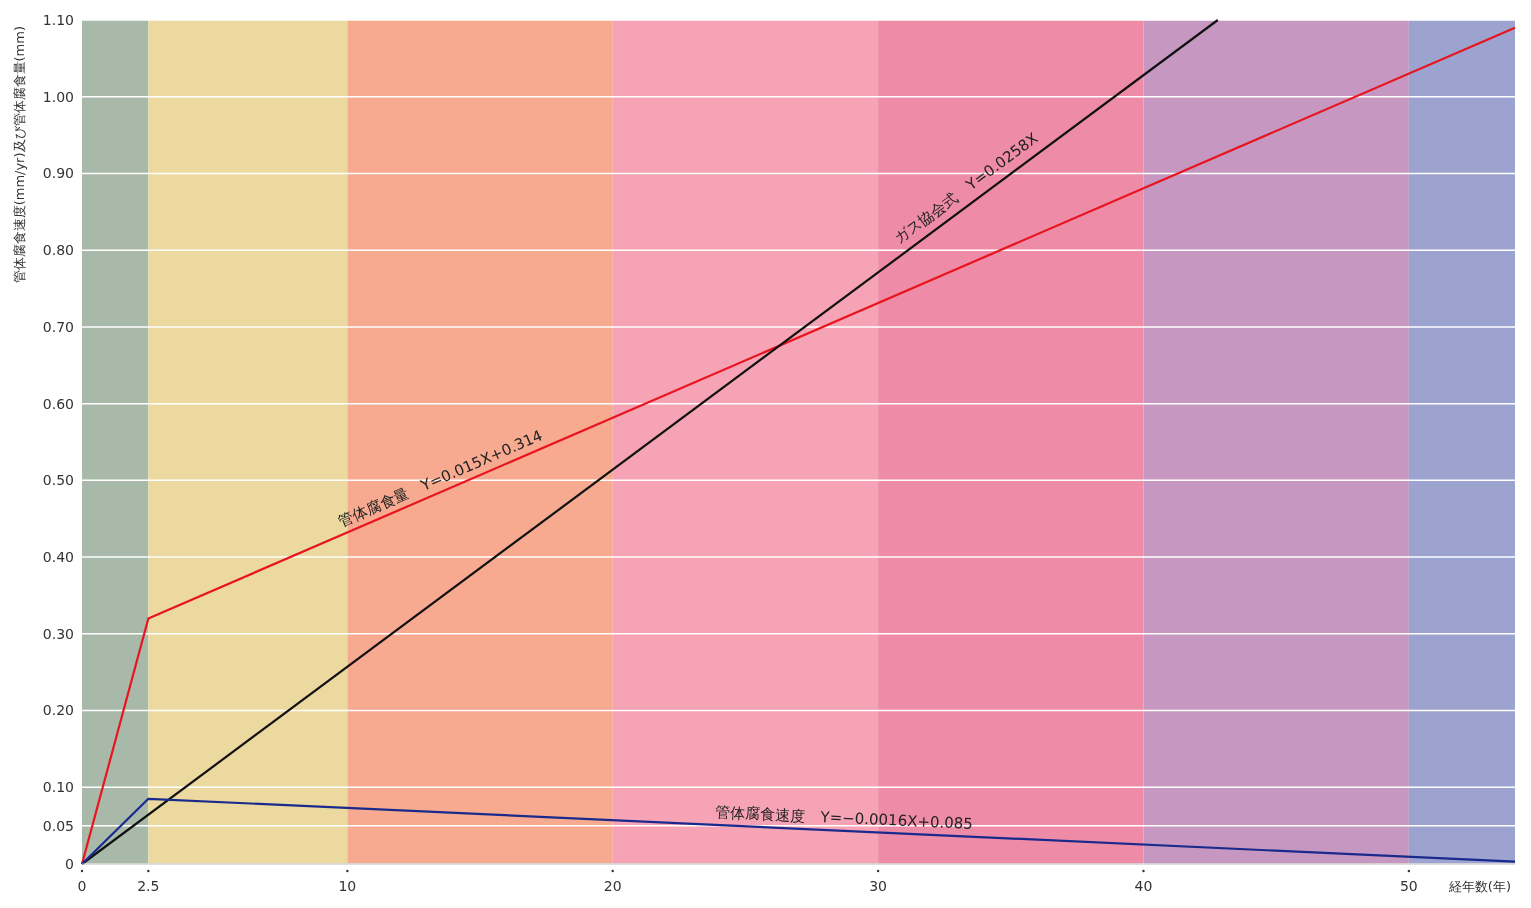 This screenshot has height=908, width=1531. What do you see at coordinates (58, 250) in the screenshot?
I see `y-tick-label: 0.80` at bounding box center [58, 250].